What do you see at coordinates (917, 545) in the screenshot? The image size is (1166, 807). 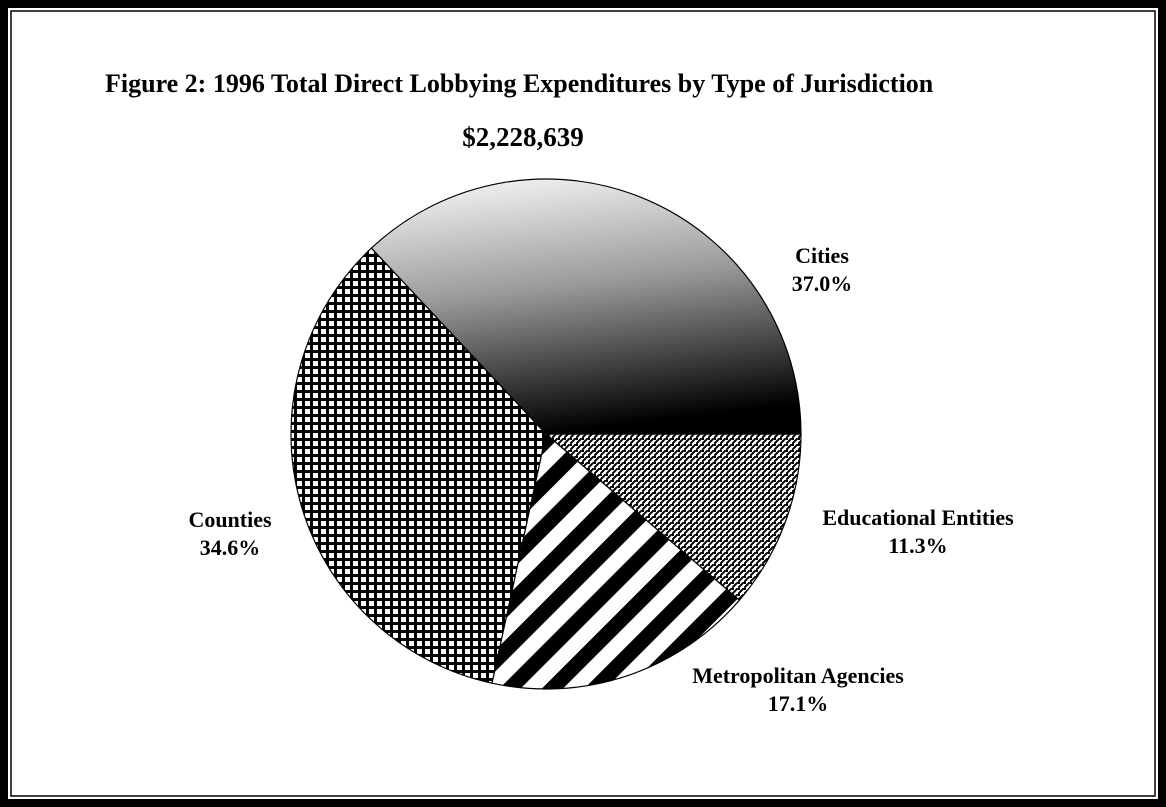 I see `slice-value-label: 11.3%` at bounding box center [917, 545].